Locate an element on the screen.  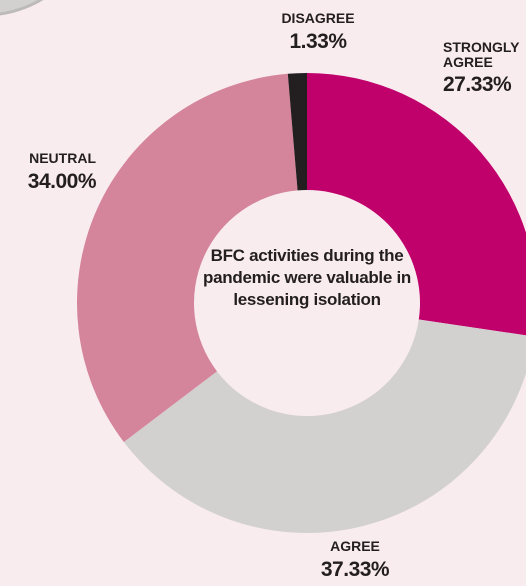
value-label: 34.00% is located at coordinates (62, 181).